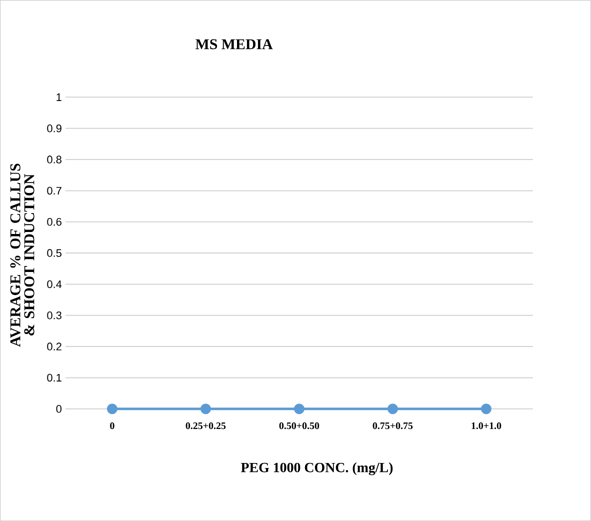 Image resolution: width=591 pixels, height=521 pixels. What do you see at coordinates (54, 253) in the screenshot?
I see `y-tick-label: 0.5` at bounding box center [54, 253].